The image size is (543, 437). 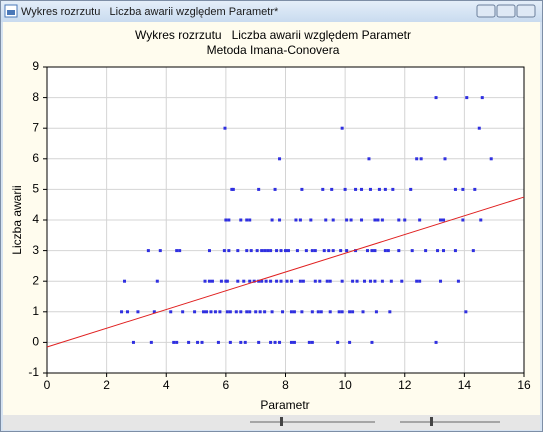 I want to click on slider-thumb, so click(x=281, y=421).